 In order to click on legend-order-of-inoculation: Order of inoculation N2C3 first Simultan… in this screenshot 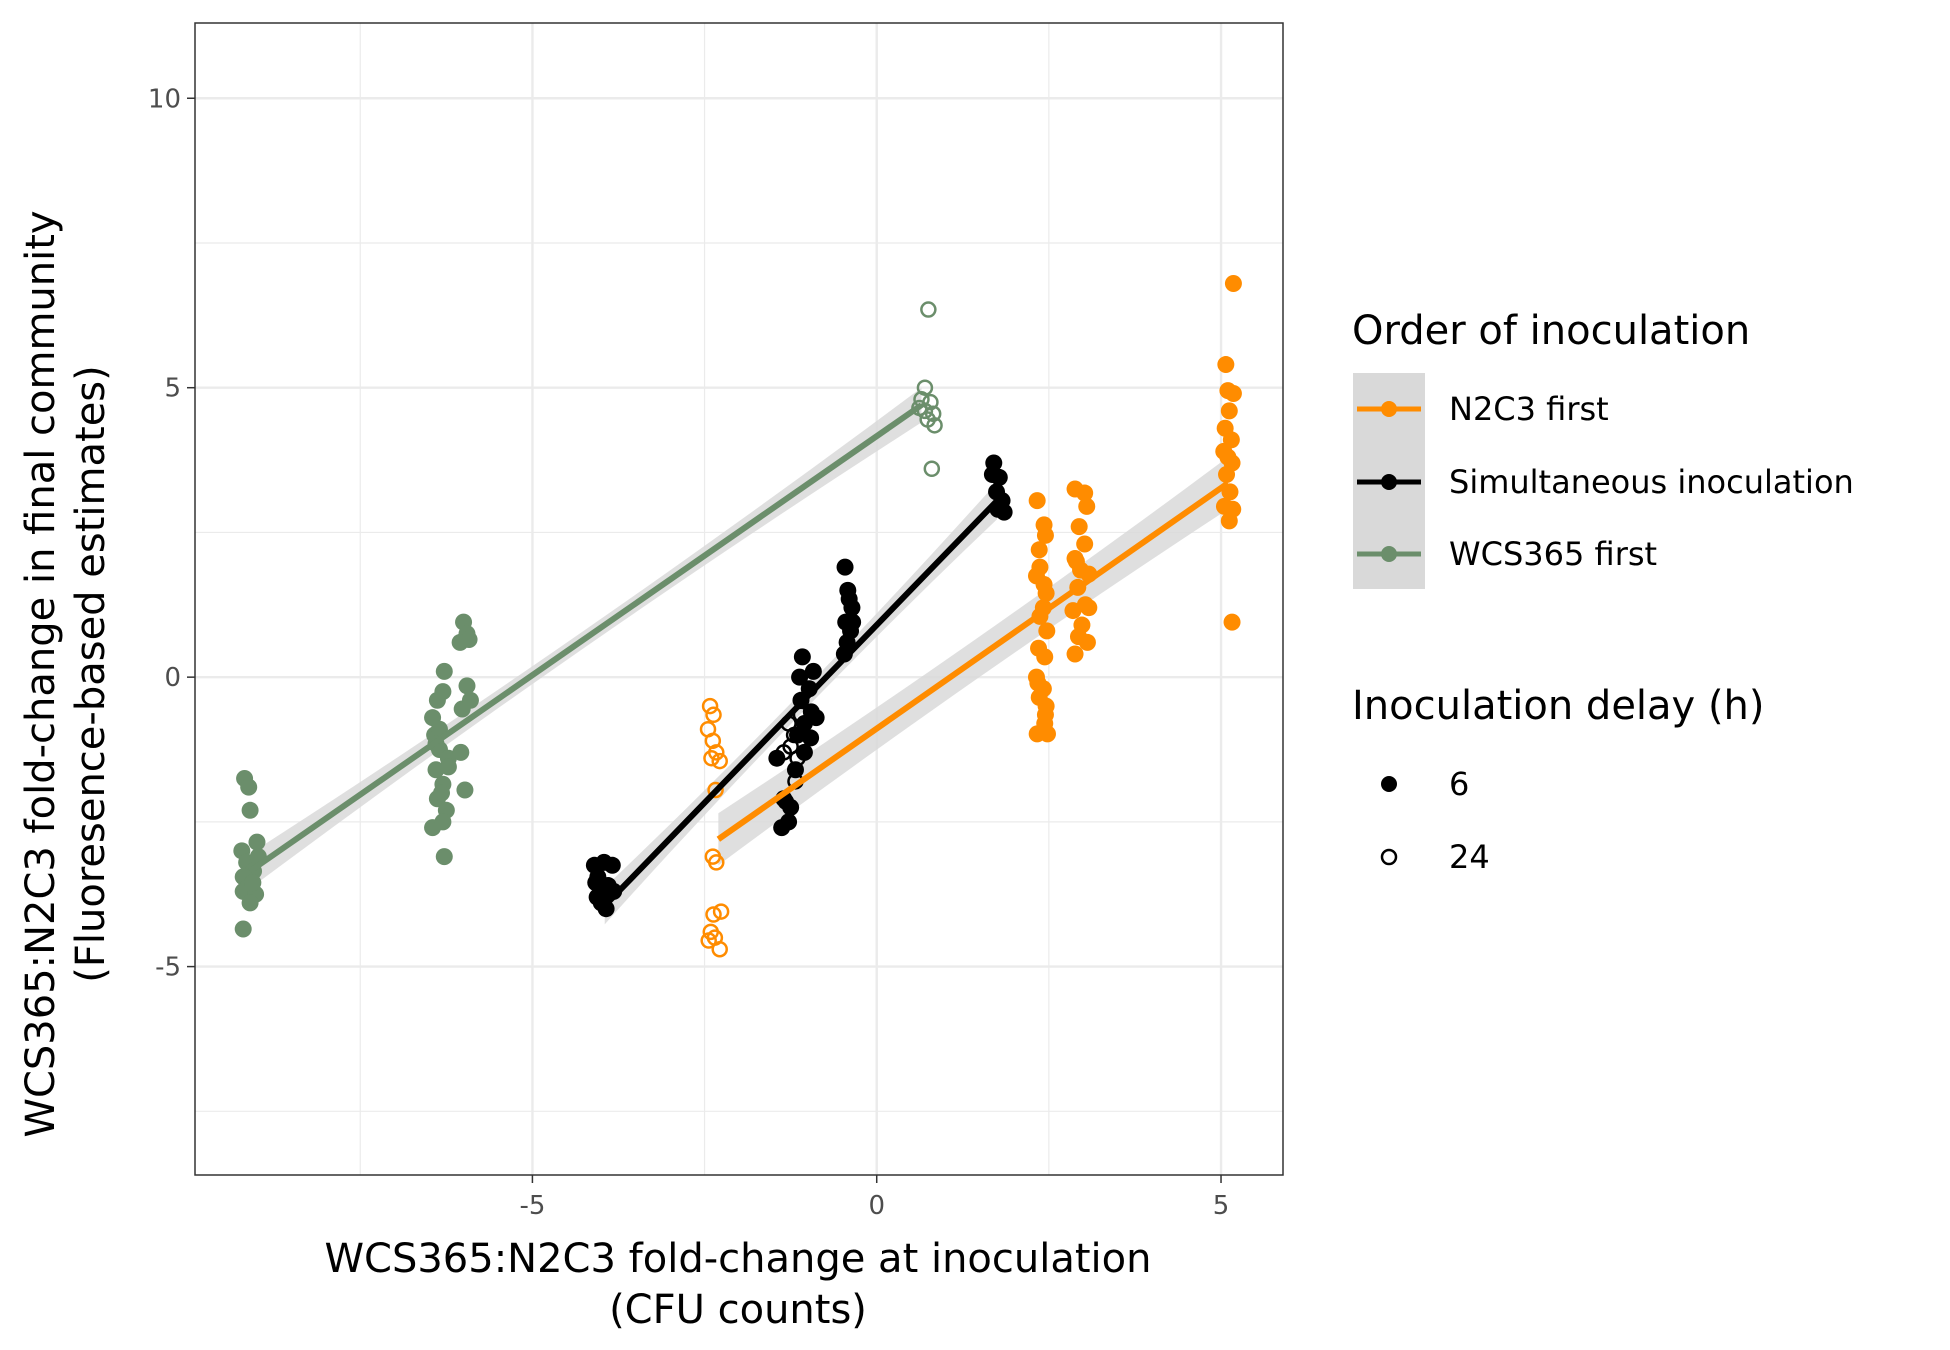, I will do `click(1603, 448)`.